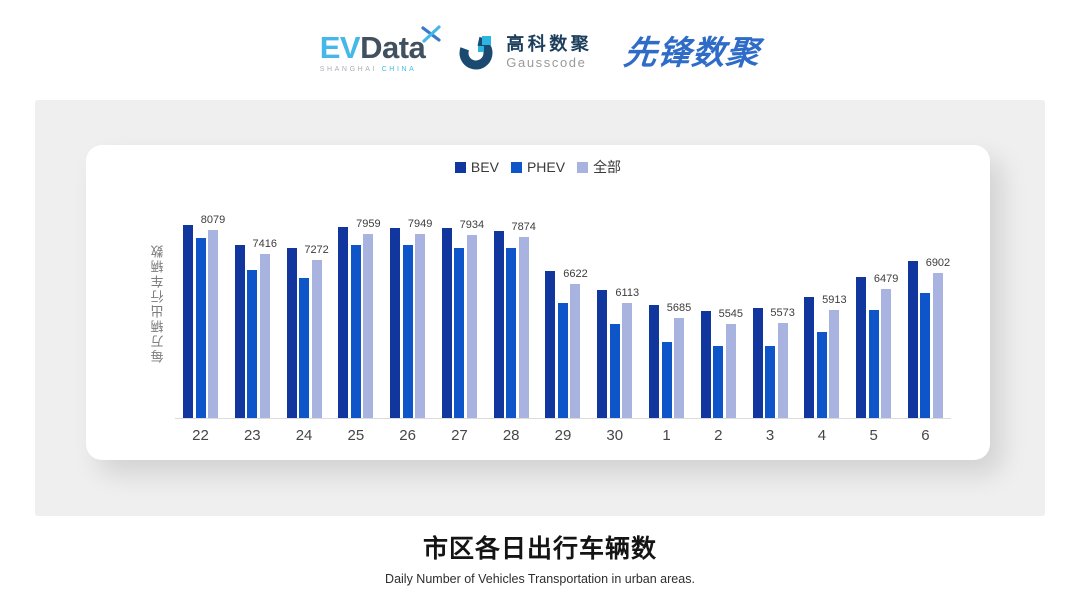 This screenshot has height=608, width=1080. Describe the element at coordinates (731, 314) in the screenshot. I see `bar-value-label-2: 5545` at that location.